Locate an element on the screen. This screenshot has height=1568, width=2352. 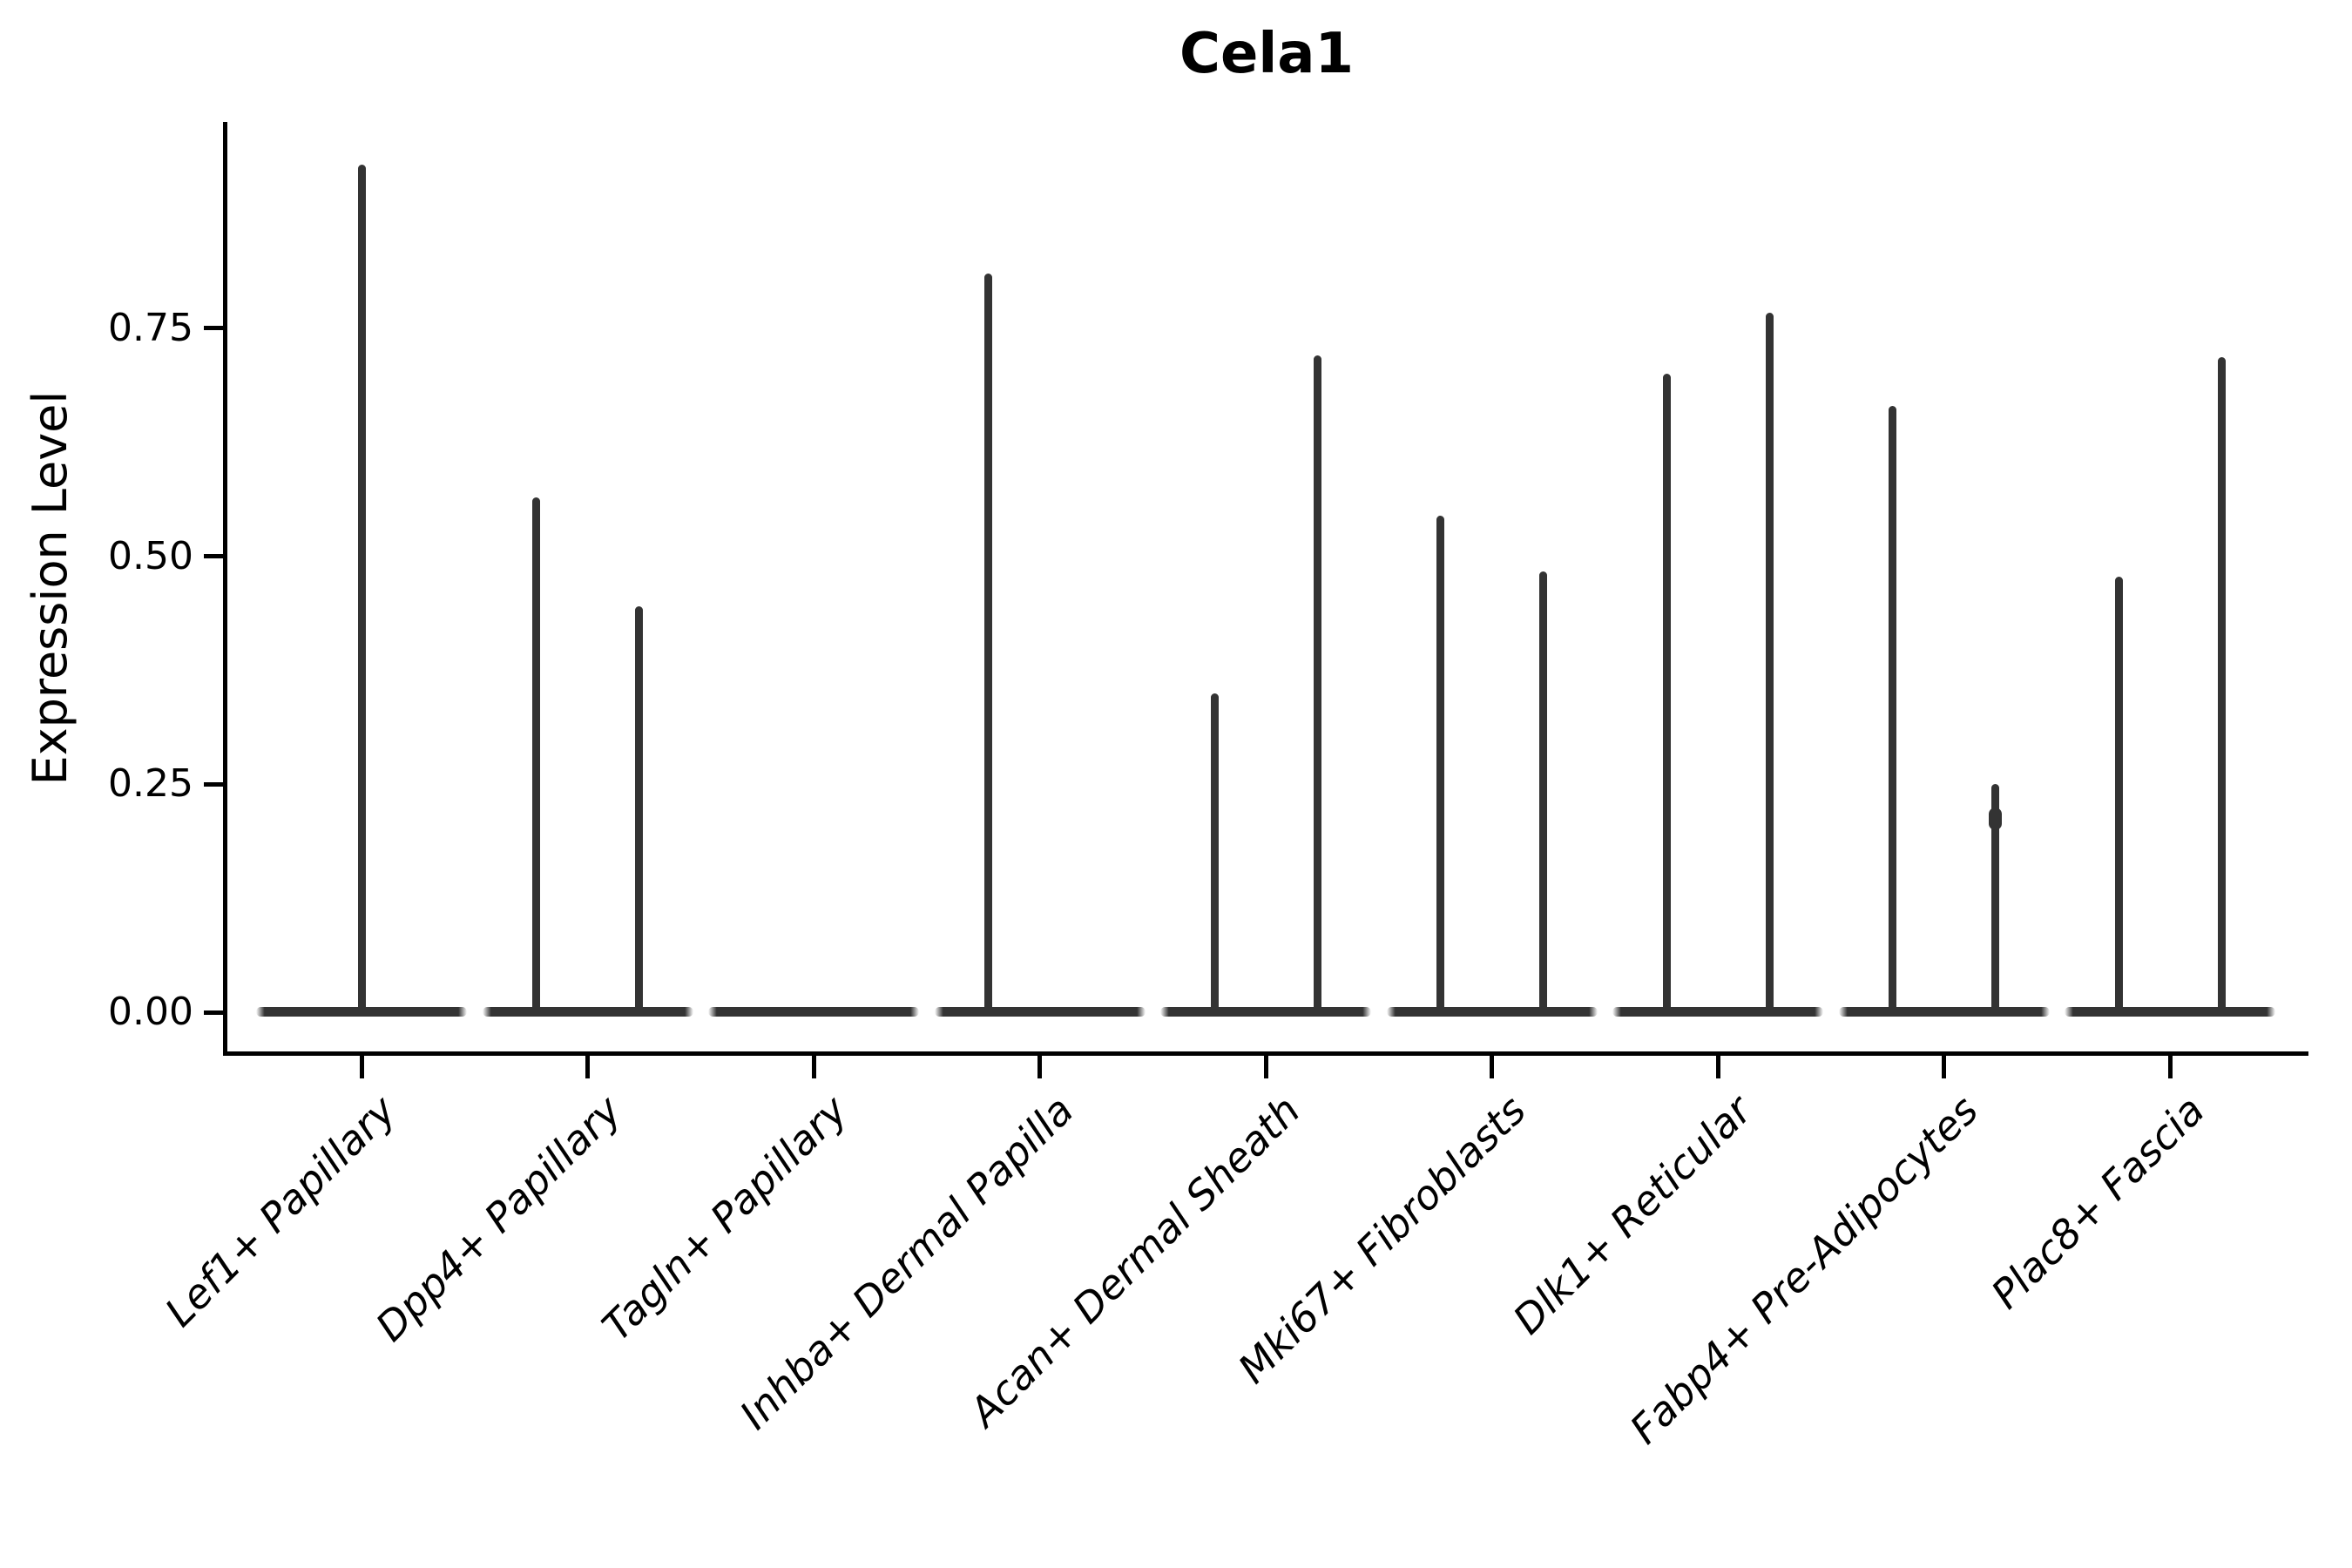
violin-bead is located at coordinates (1995, 820).